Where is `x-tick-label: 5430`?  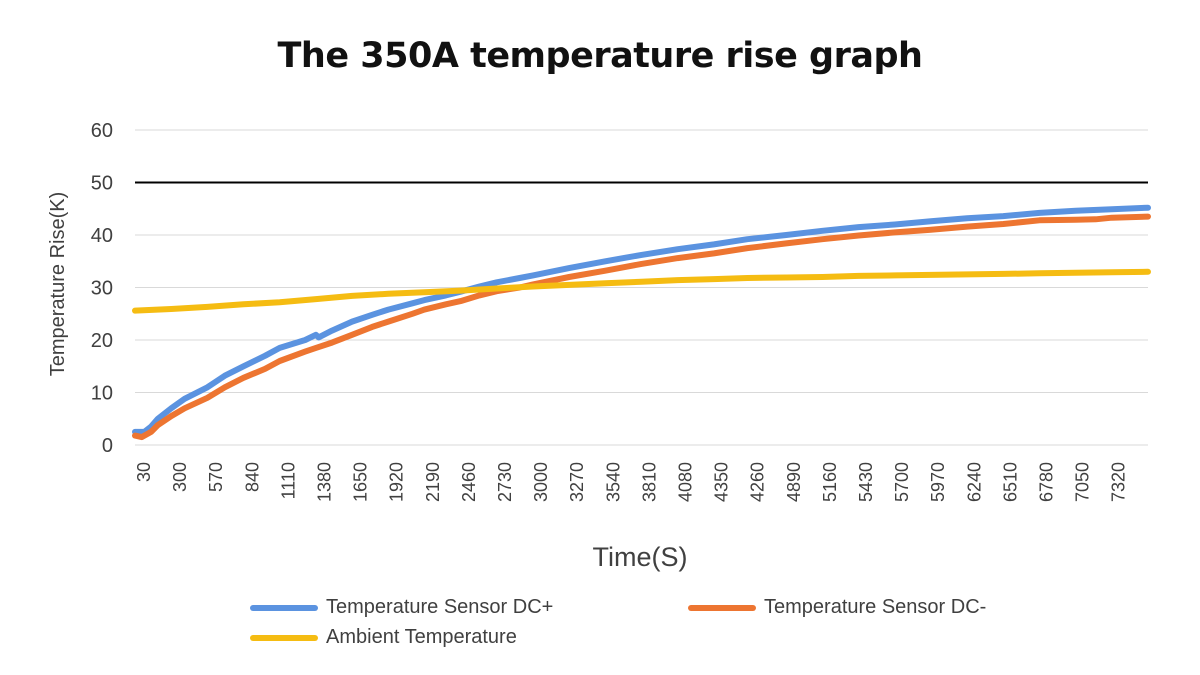 x-tick-label: 5430 is located at coordinates (866, 482).